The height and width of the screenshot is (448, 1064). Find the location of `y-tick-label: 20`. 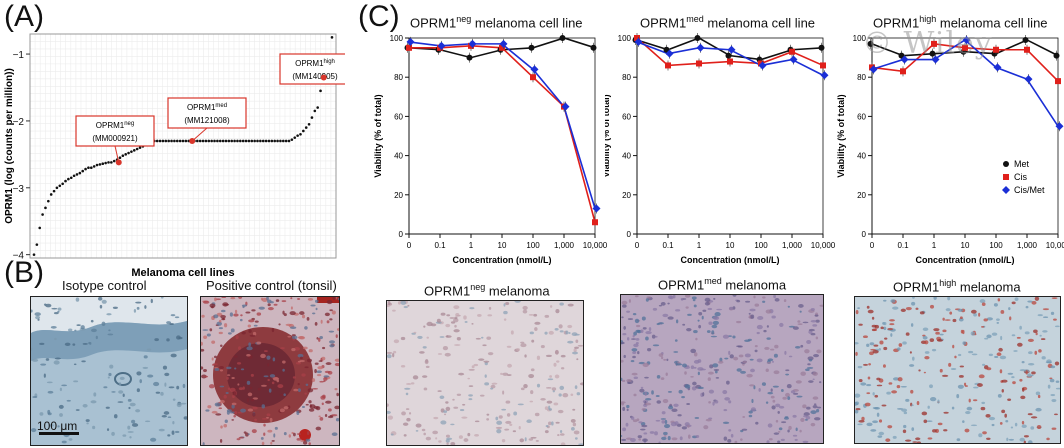

y-tick-label: 20 is located at coordinates (626, 195).